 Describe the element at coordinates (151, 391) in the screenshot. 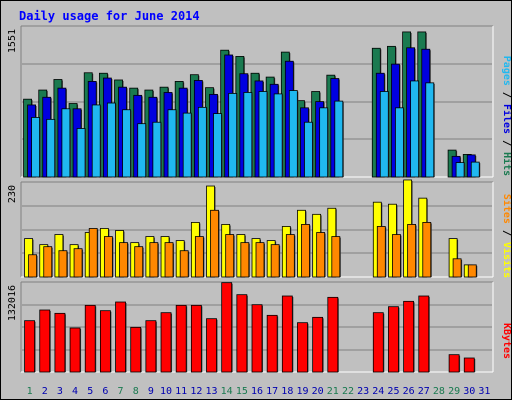

I see `x-label-day-9: 9` at that location.